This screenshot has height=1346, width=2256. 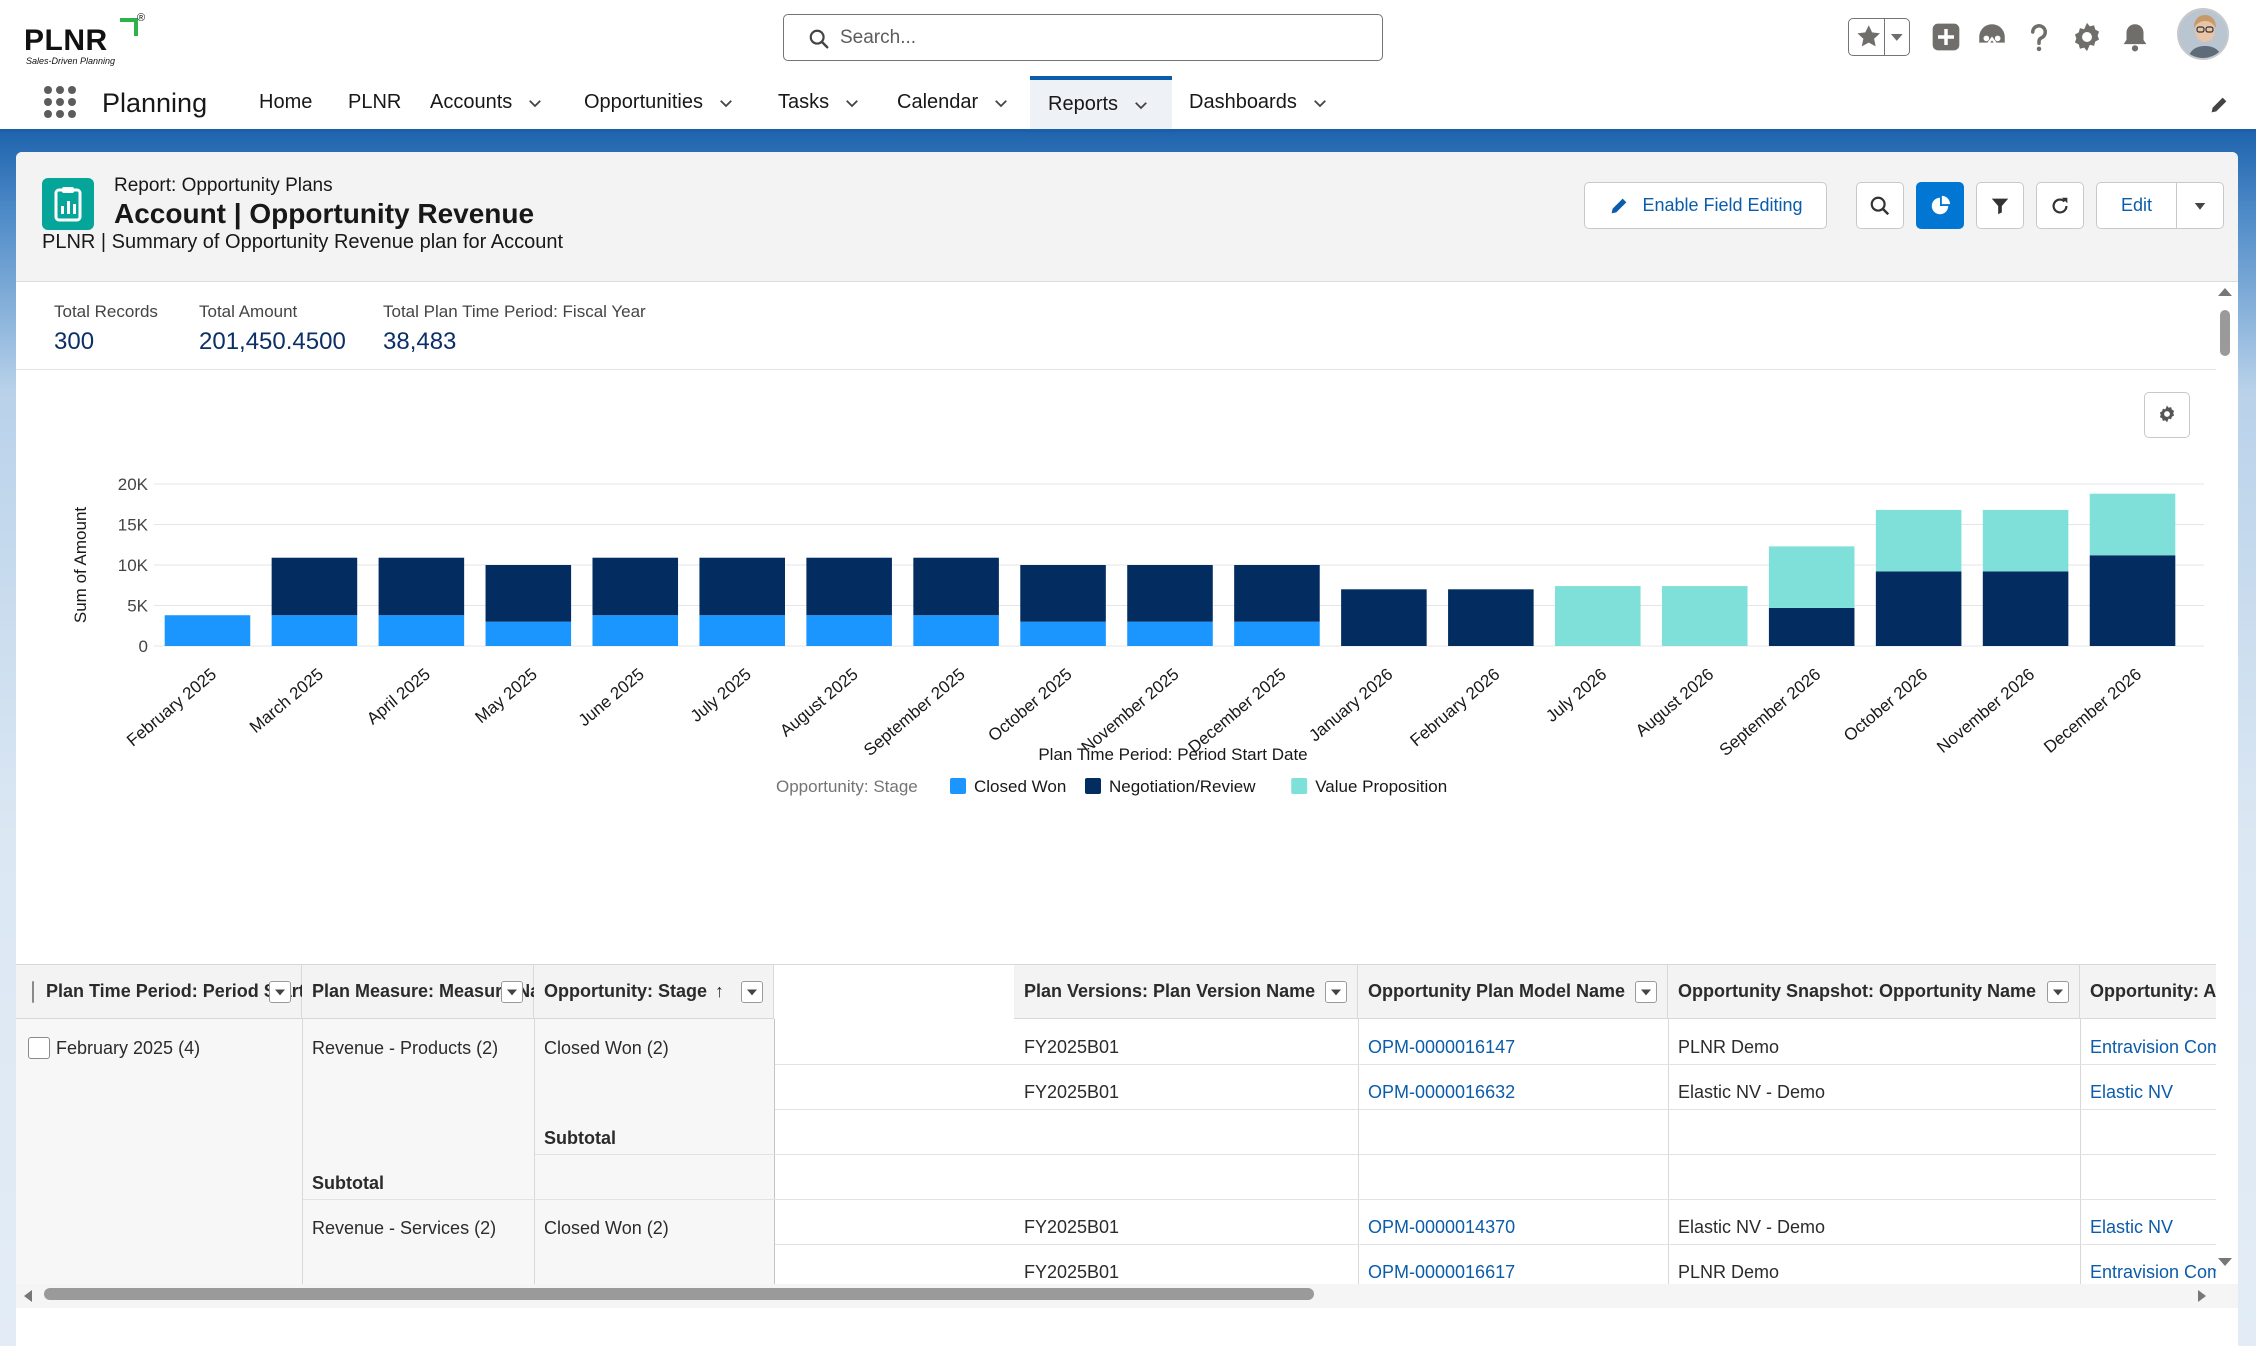 I want to click on nav-item-reports: Reports, so click(x=1101, y=102).